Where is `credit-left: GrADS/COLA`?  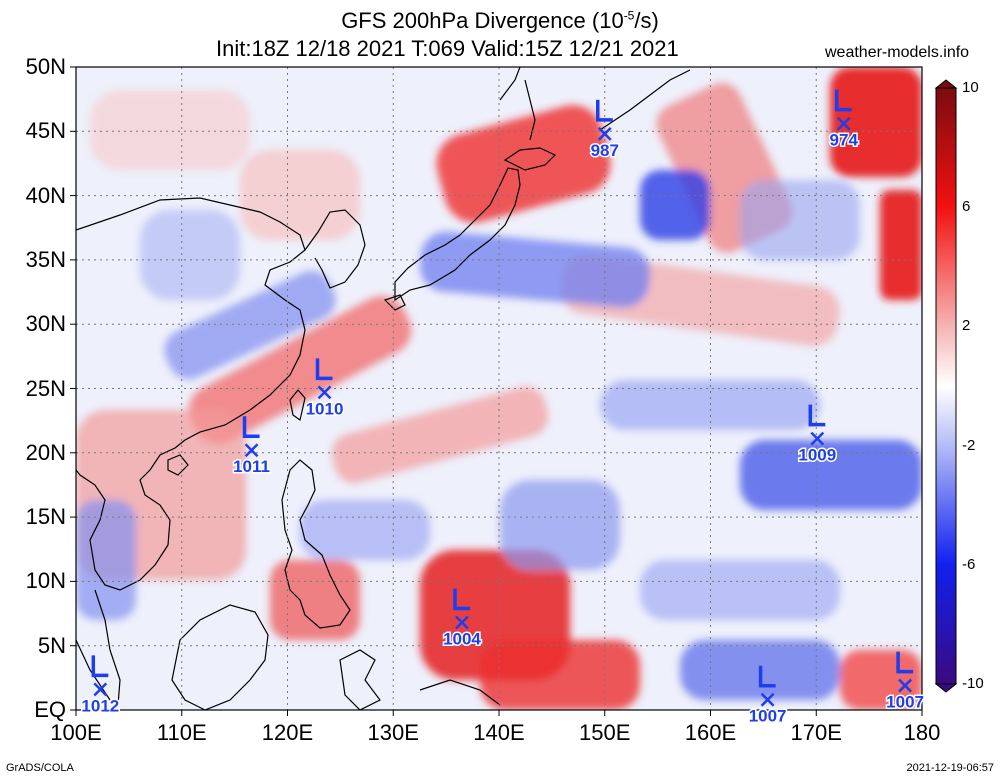
credit-left: GrADS/COLA is located at coordinates (40, 768).